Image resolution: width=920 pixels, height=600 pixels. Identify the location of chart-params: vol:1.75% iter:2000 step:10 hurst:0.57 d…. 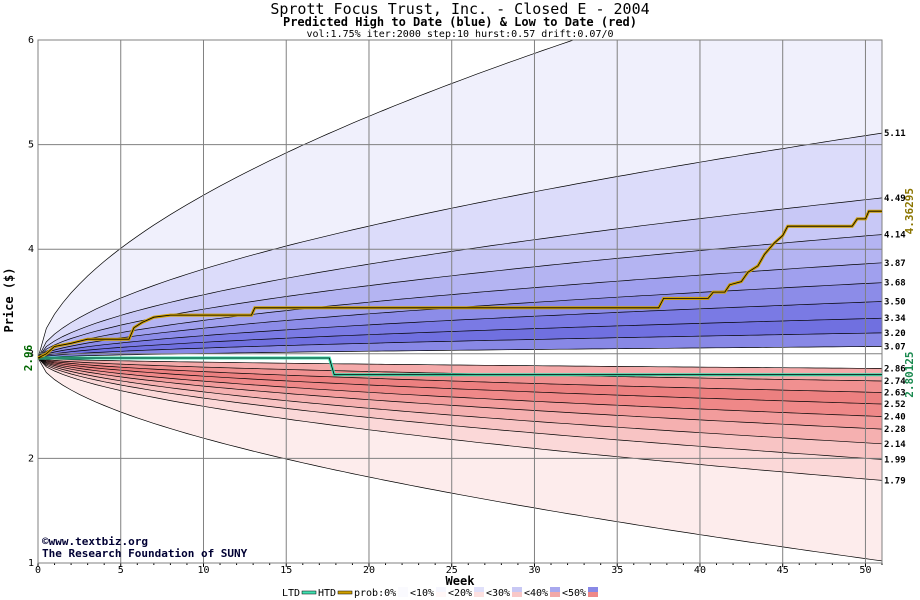
(459, 34).